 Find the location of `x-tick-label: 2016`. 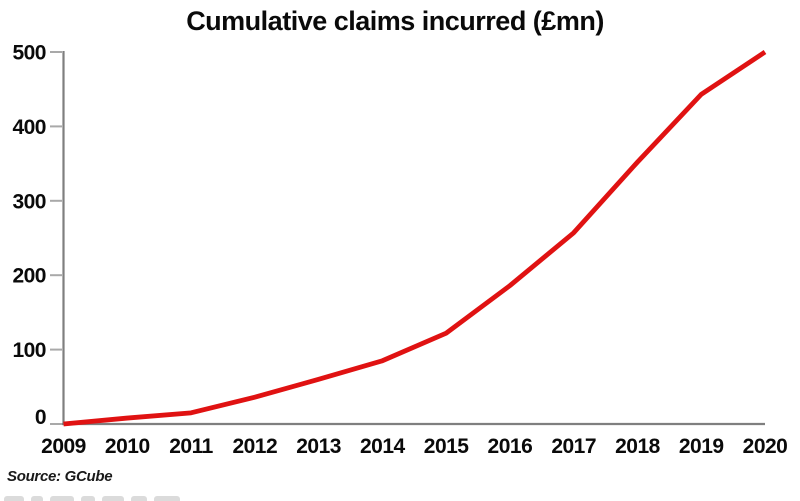

x-tick-label: 2016 is located at coordinates (510, 446).